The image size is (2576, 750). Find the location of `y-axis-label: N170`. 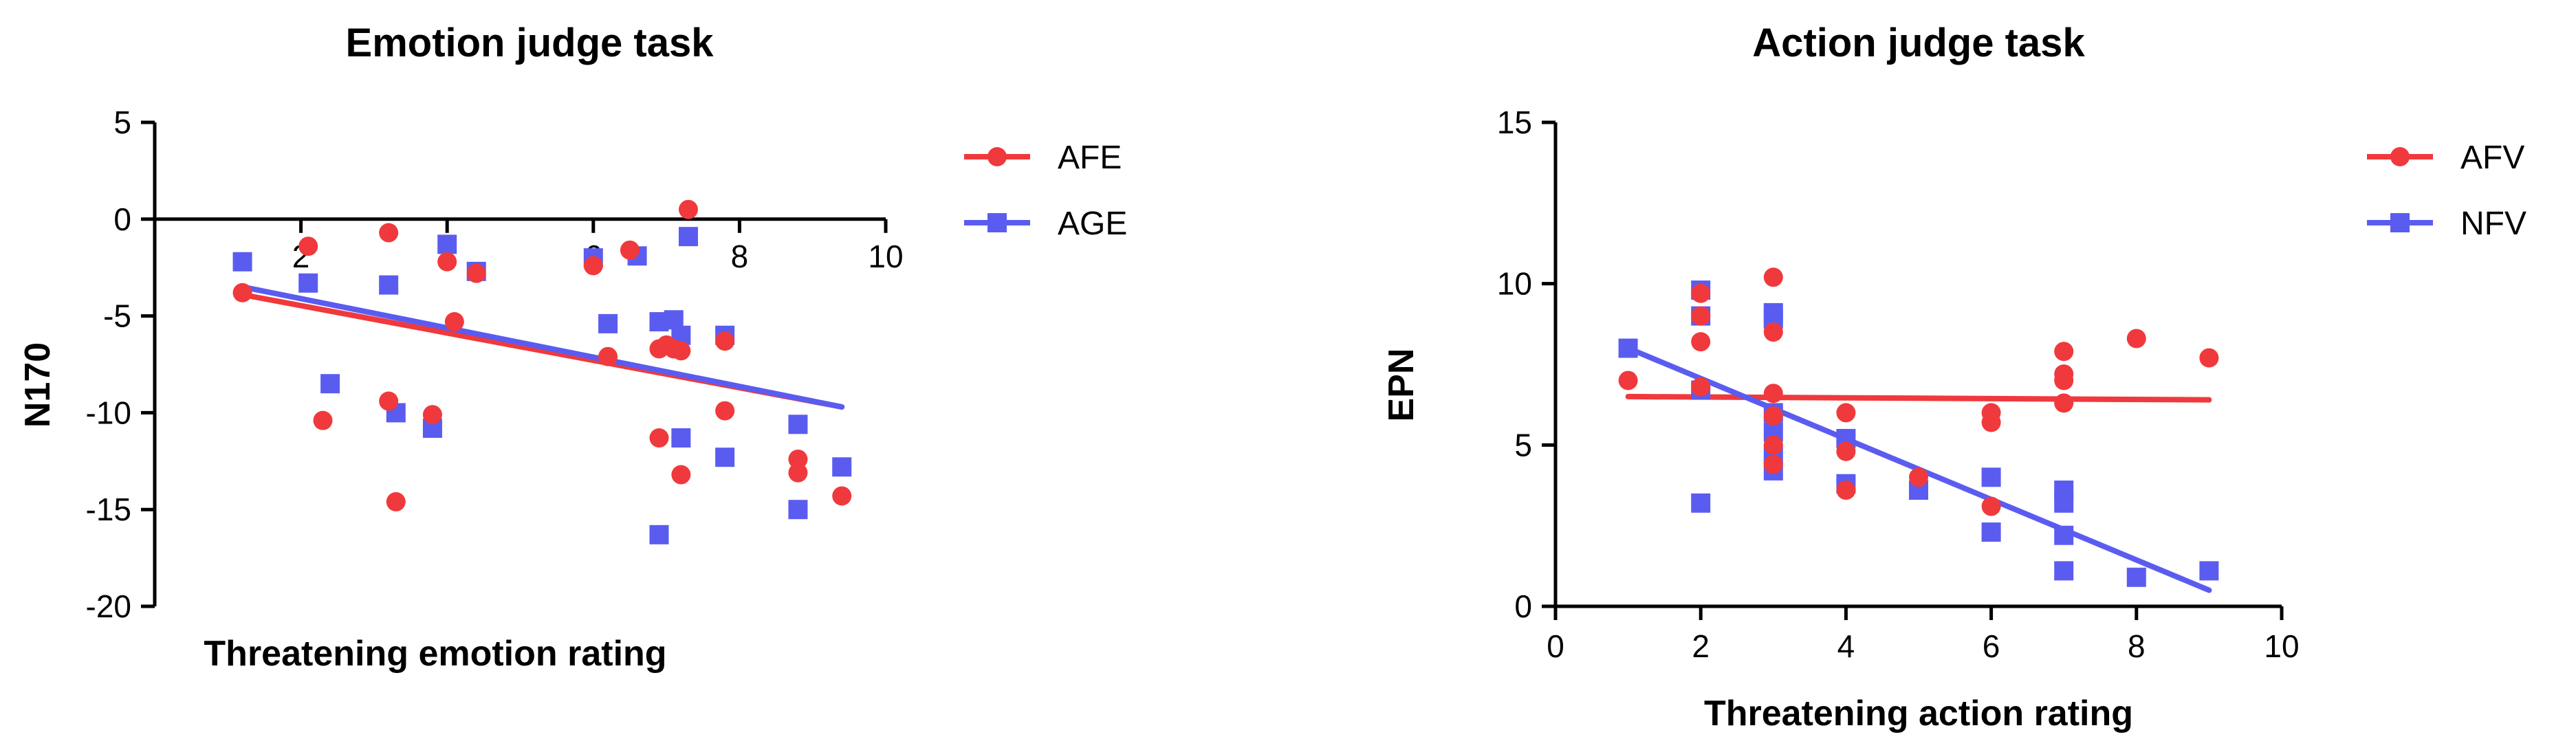

y-axis-label: N170 is located at coordinates (38, 385).